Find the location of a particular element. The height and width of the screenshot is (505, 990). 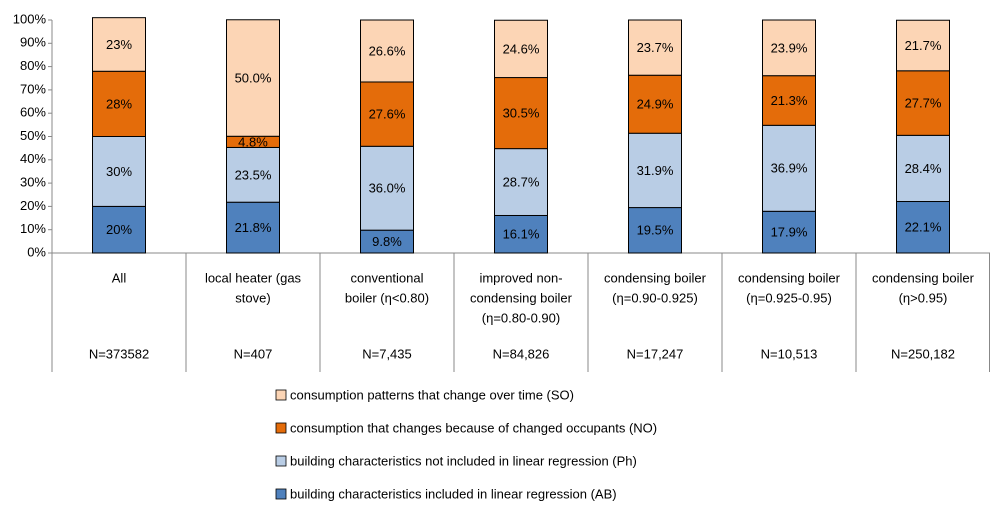

x-tick-label: (η=0.90-0.925) is located at coordinates (655, 297).